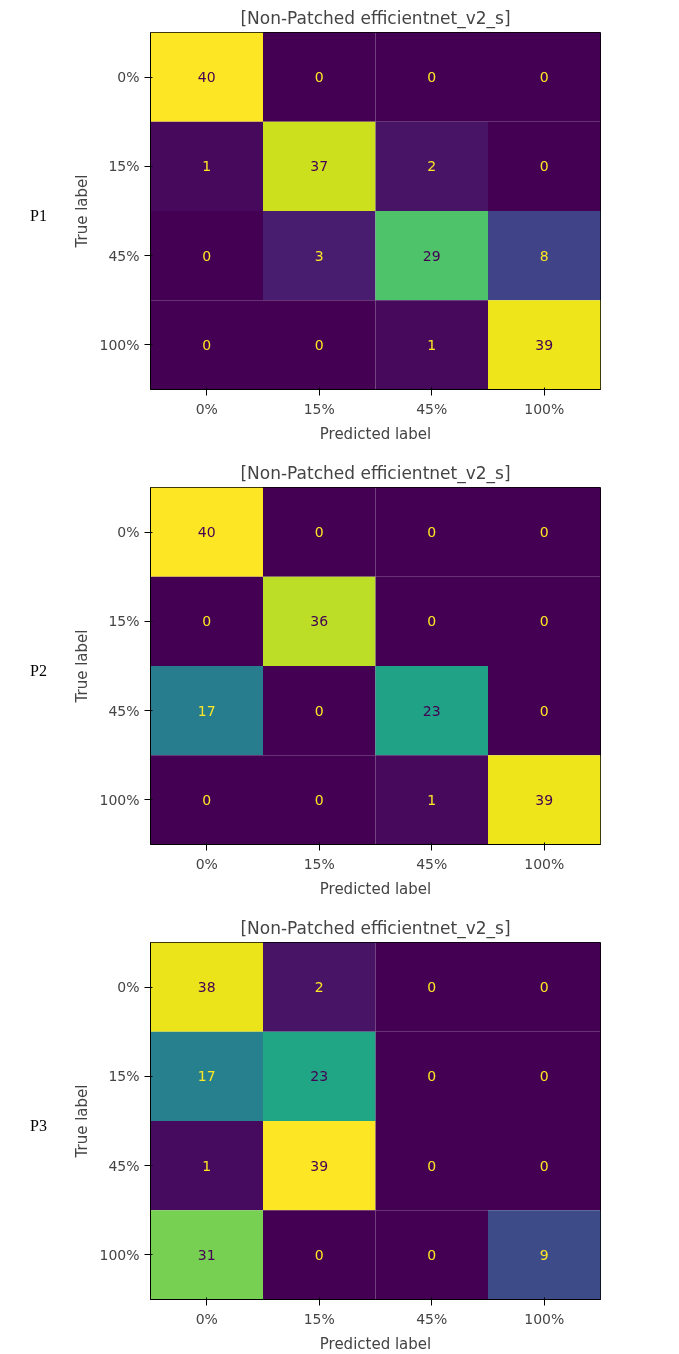  What do you see at coordinates (206, 1254) in the screenshot?
I see `data-label: 31` at bounding box center [206, 1254].